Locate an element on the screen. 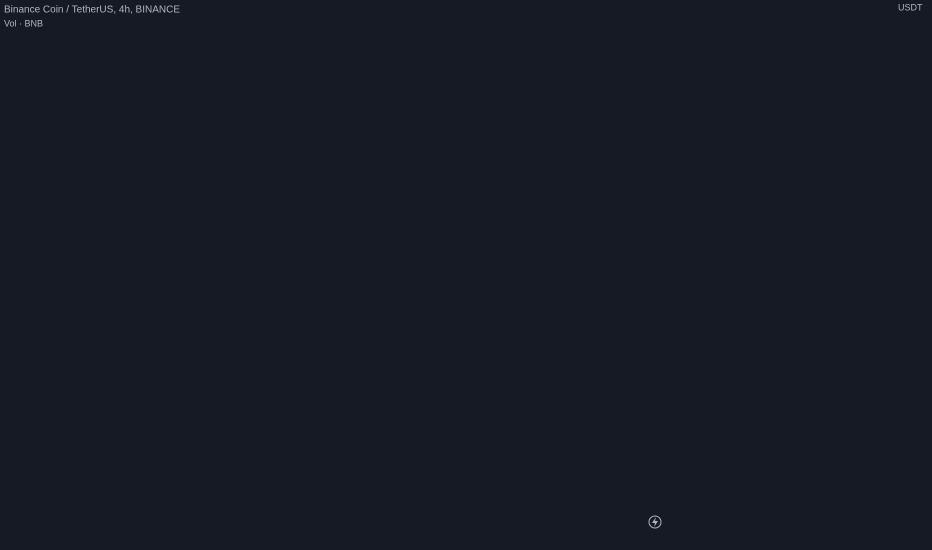 The width and height of the screenshot is (932, 550). axis-unit: USDT is located at coordinates (910, 7).